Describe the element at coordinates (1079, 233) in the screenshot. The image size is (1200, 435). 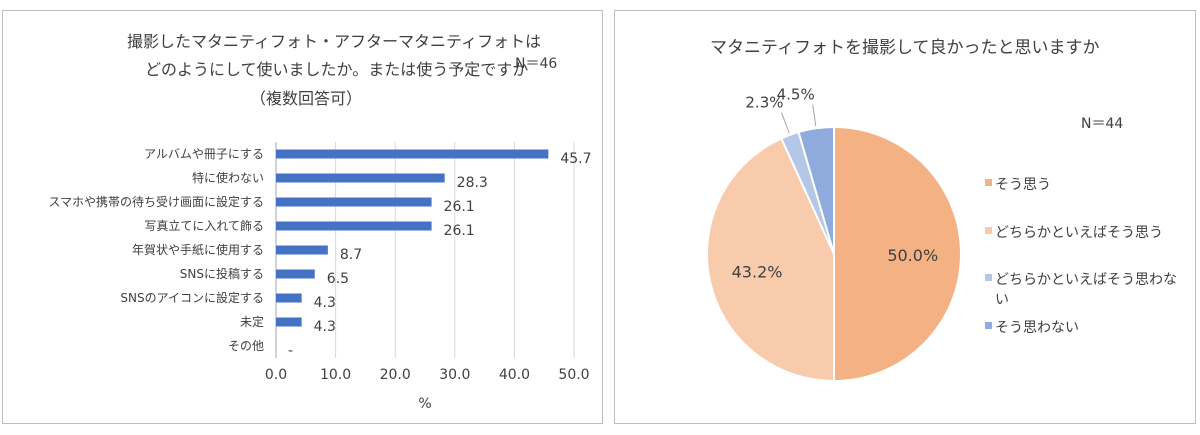
I see `legend-label: どちらかといえばそう思う` at that location.